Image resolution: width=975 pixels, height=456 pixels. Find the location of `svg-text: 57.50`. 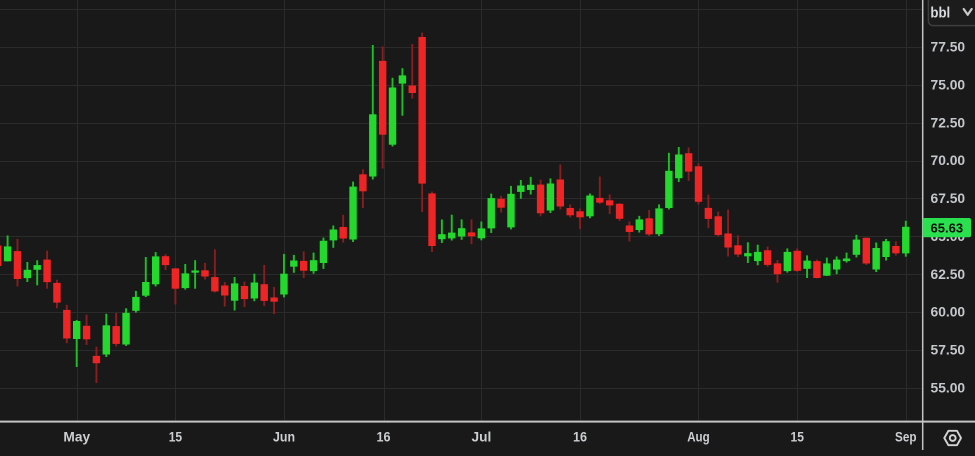

svg-text: 57.50 is located at coordinates (948, 350).